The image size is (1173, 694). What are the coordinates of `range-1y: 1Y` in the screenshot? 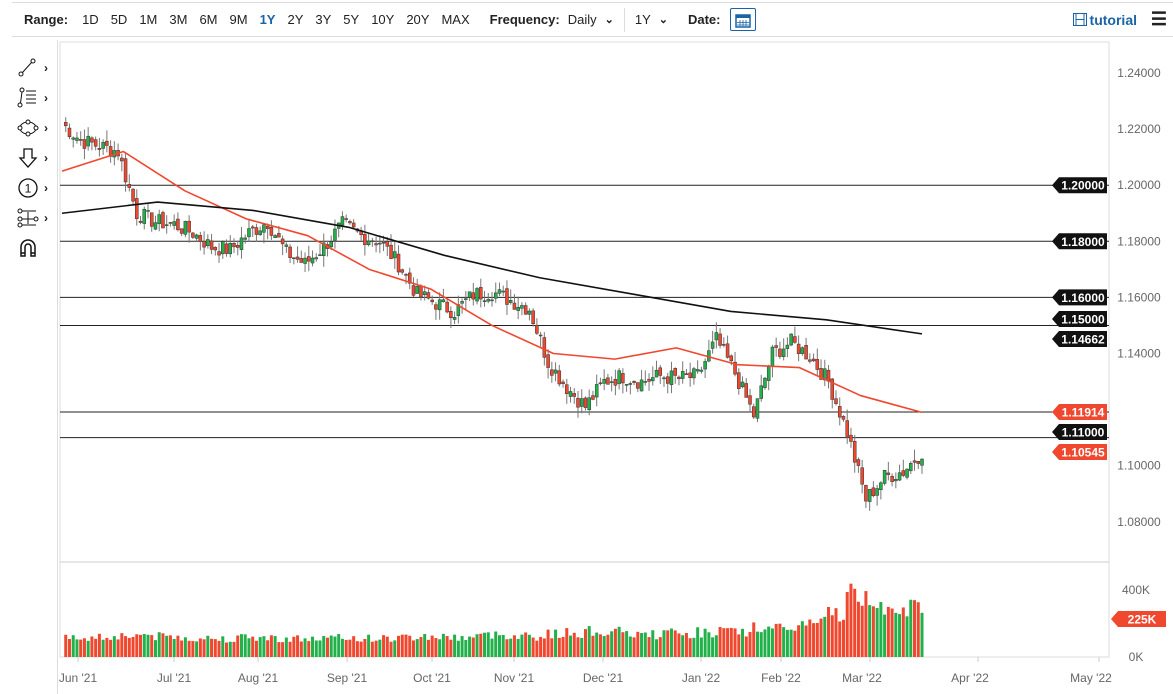 It's located at (267, 19).